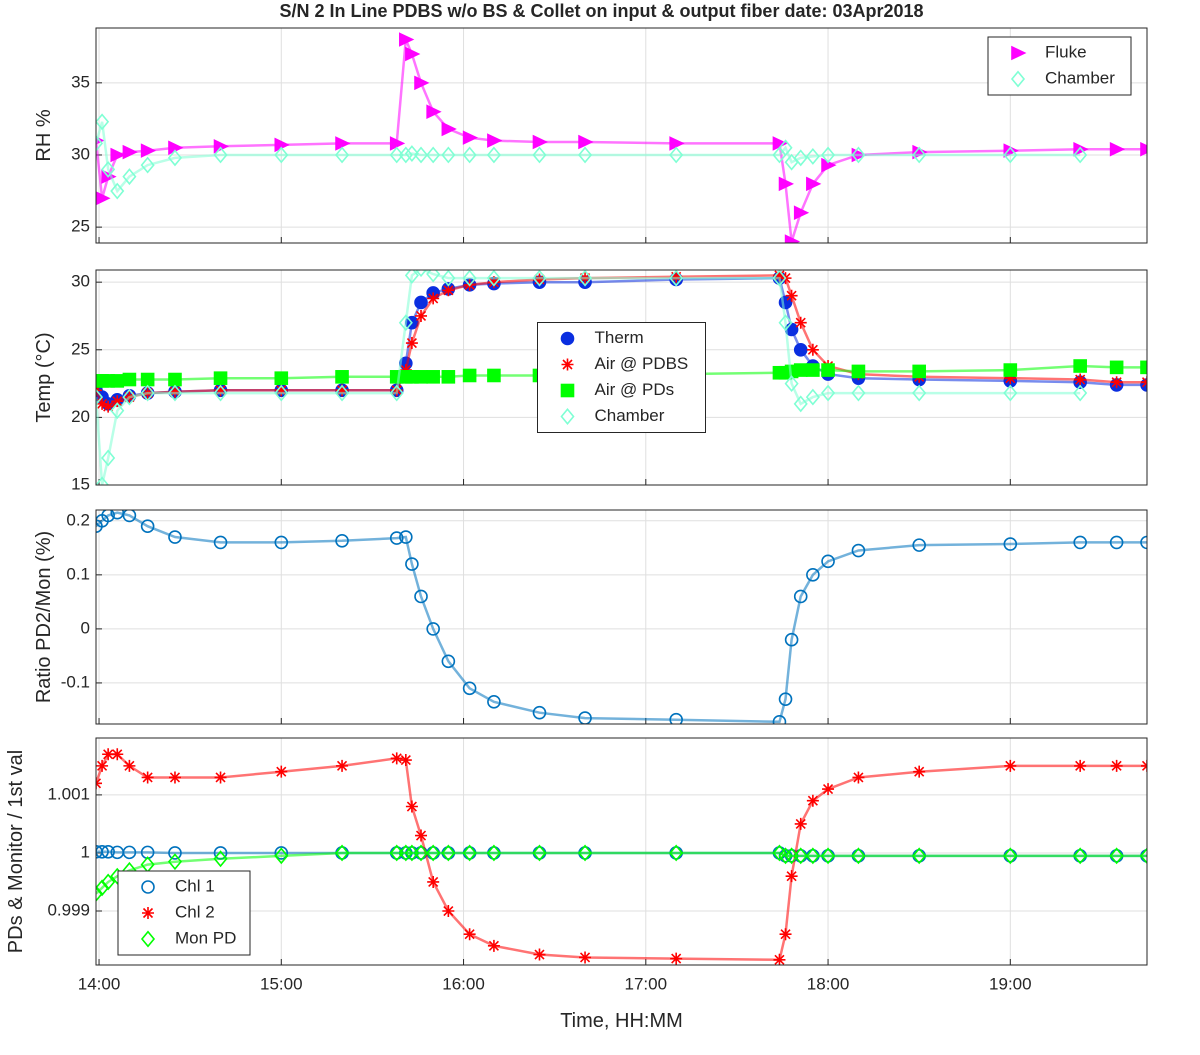 The image size is (1200, 1055). Describe the element at coordinates (828, 983) in the screenshot. I see `x-tick-label: 18:00` at that location.